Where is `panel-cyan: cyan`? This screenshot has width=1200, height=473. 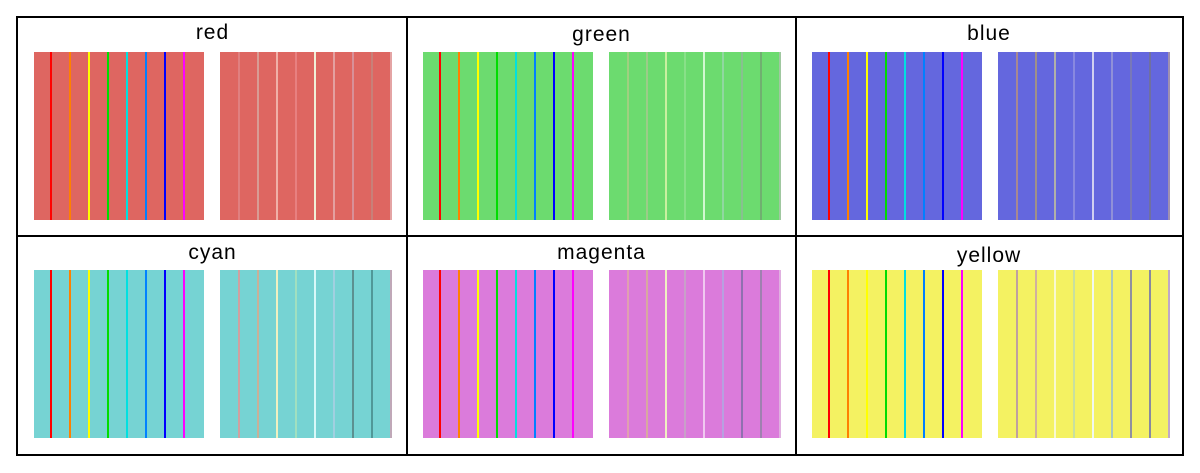 panel-cyan: cyan is located at coordinates (212, 345).